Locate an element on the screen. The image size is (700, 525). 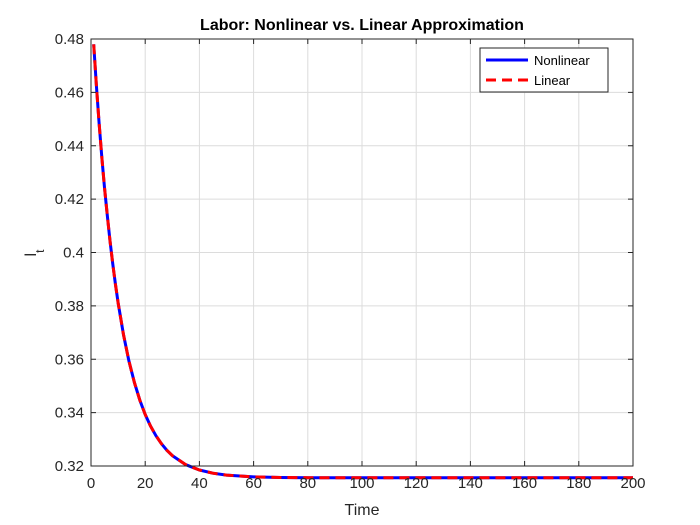
x-tick-label: 60 is located at coordinates (253, 483).